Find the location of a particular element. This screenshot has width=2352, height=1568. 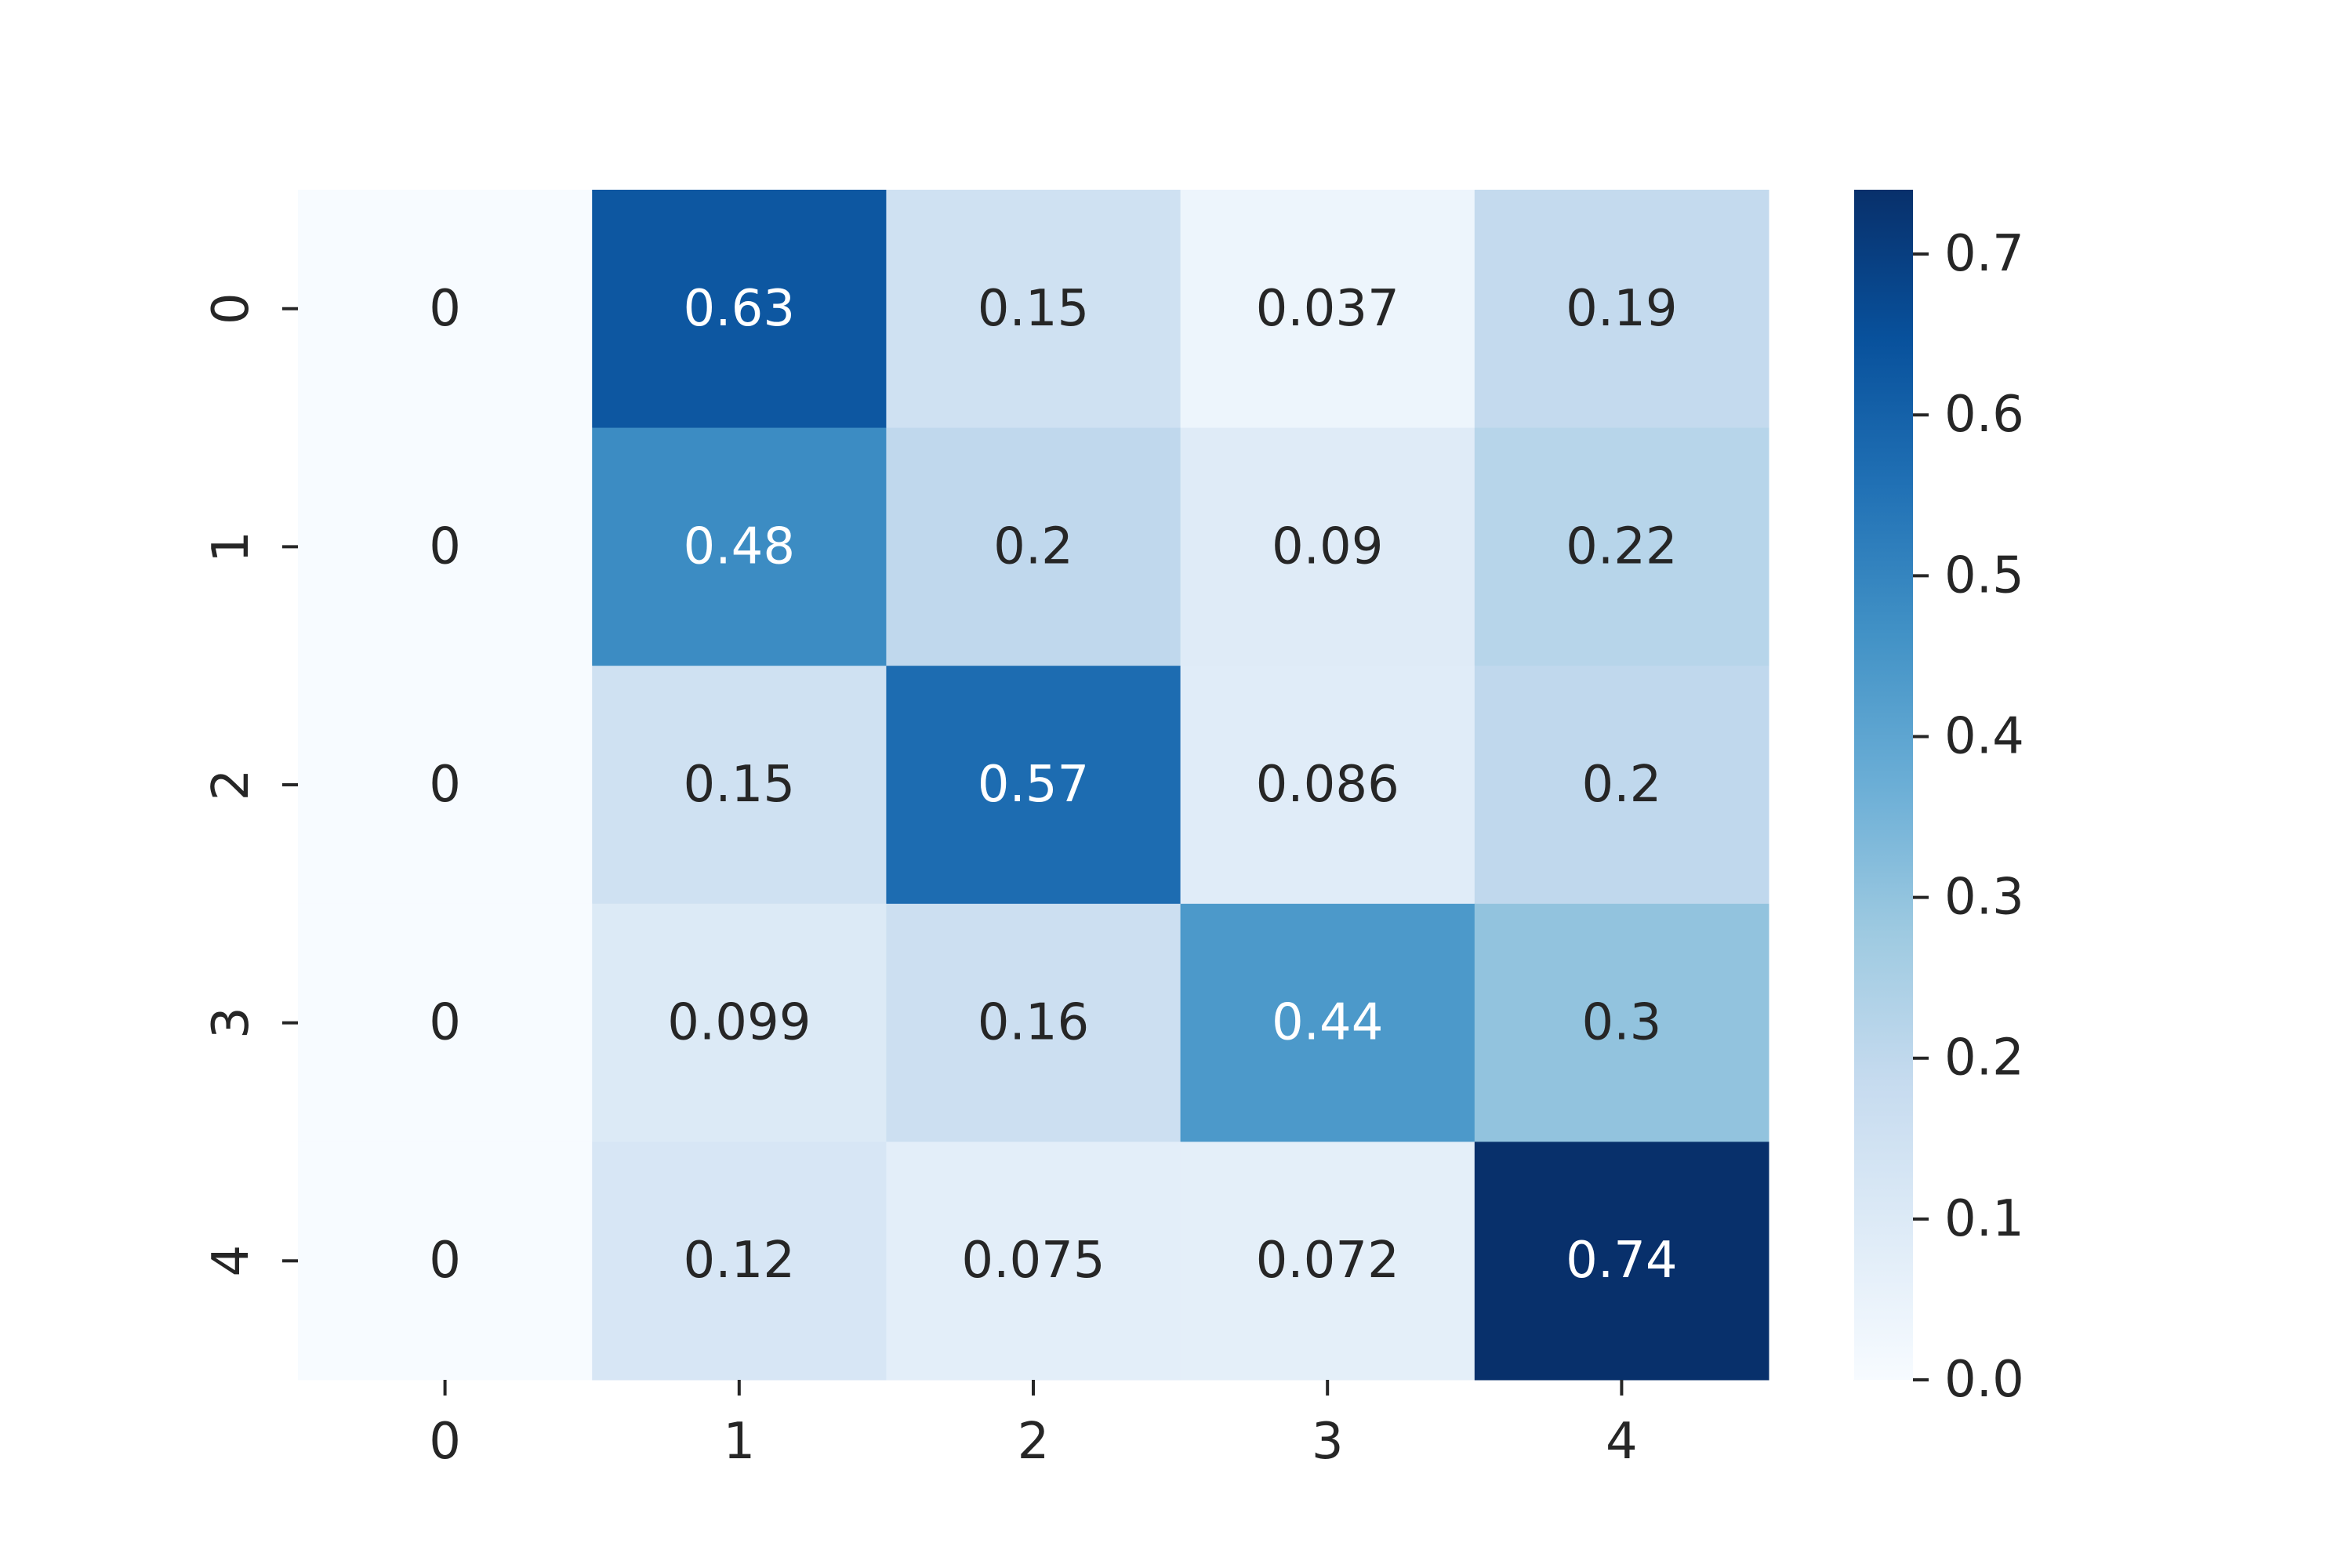

colorbar-tick-label-1: 0.1 is located at coordinates (1984, 1219).